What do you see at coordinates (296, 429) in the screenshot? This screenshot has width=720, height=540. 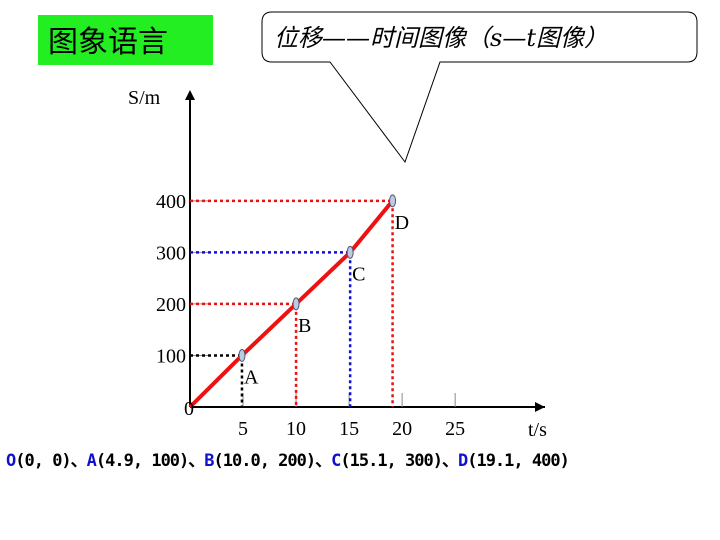 I see `x-tick-label: 10` at bounding box center [296, 429].